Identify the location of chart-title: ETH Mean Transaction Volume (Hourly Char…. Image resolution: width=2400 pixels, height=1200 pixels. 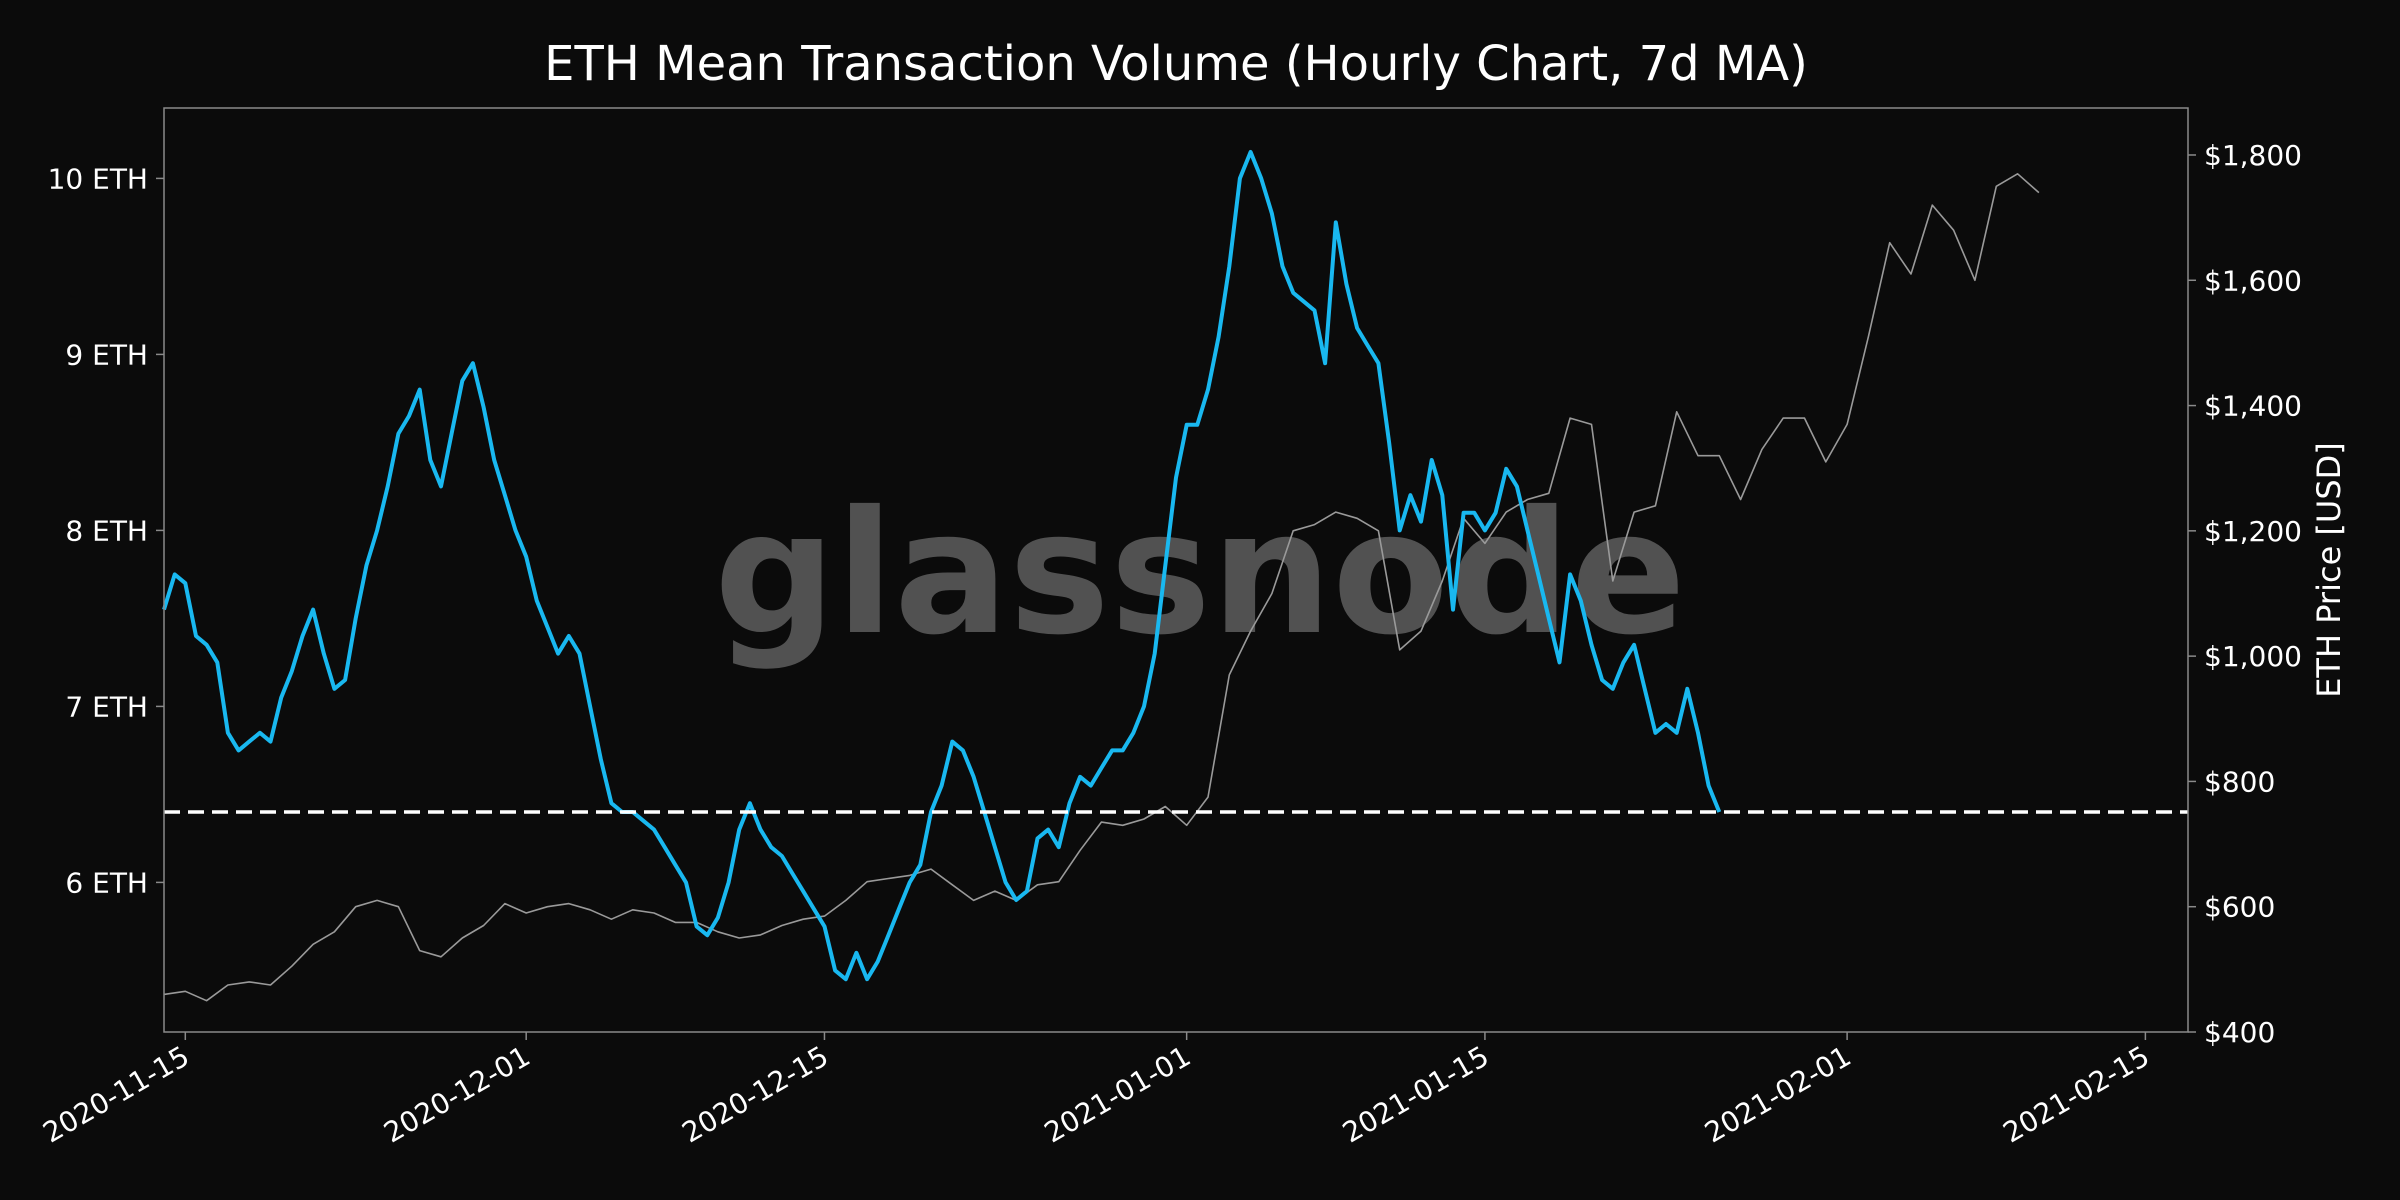
(1176, 64).